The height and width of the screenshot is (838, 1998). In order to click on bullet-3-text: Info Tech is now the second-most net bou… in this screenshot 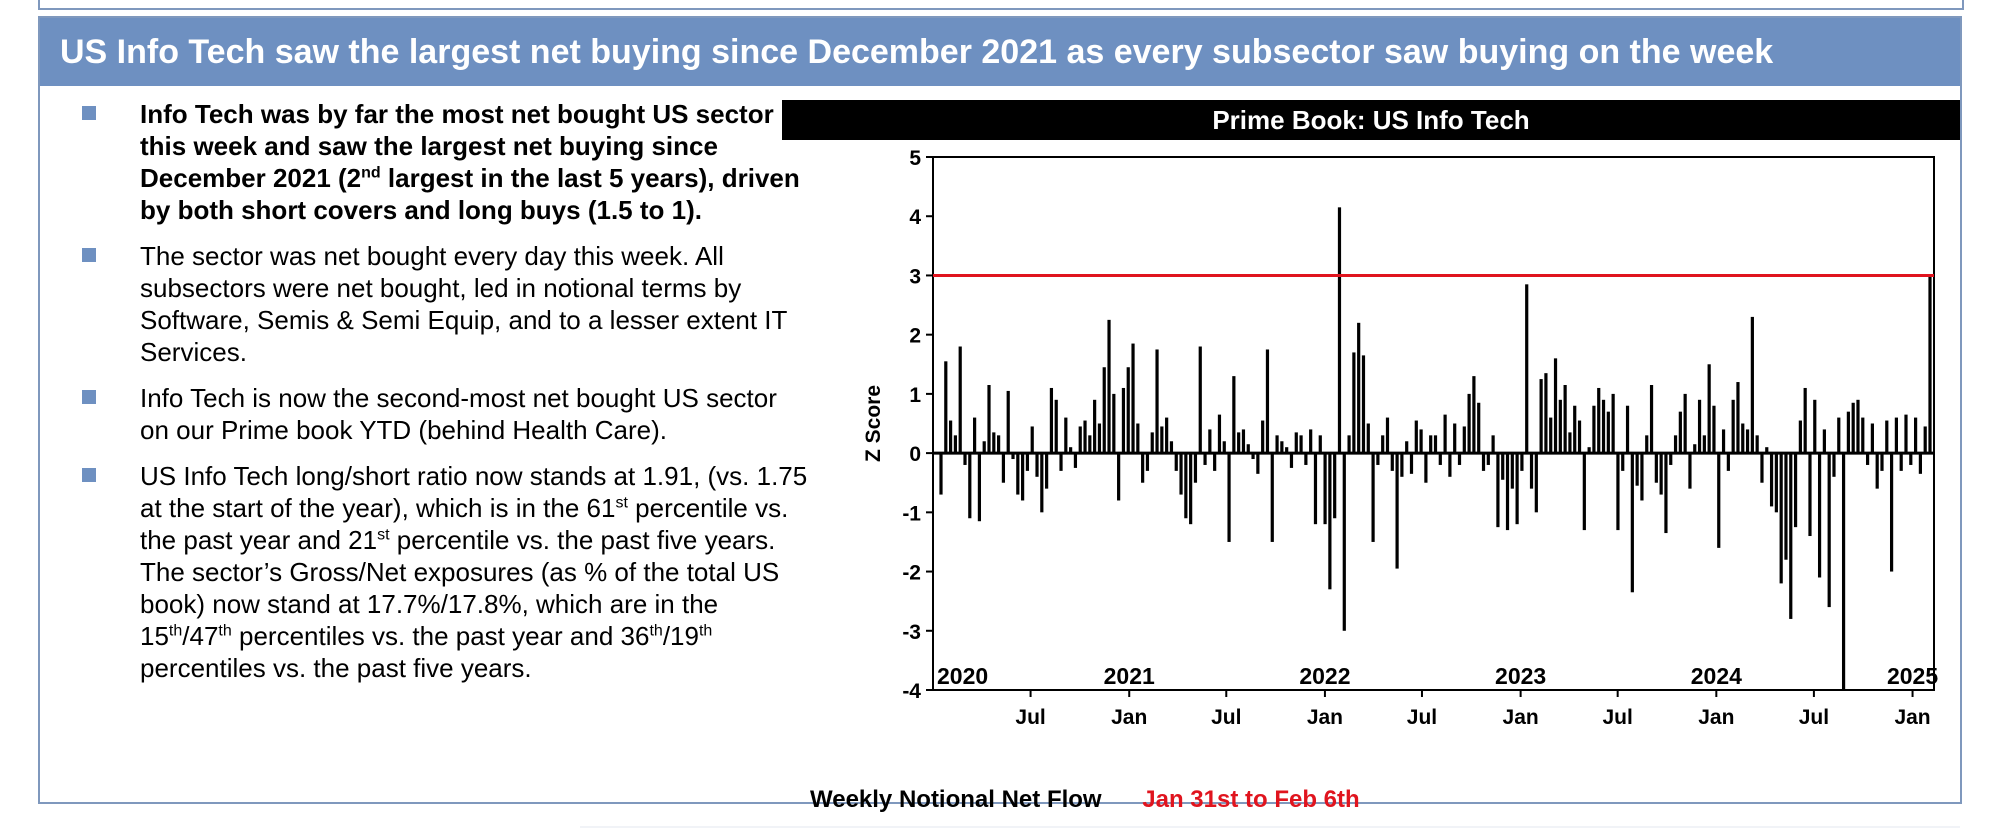, I will do `click(458, 414)`.